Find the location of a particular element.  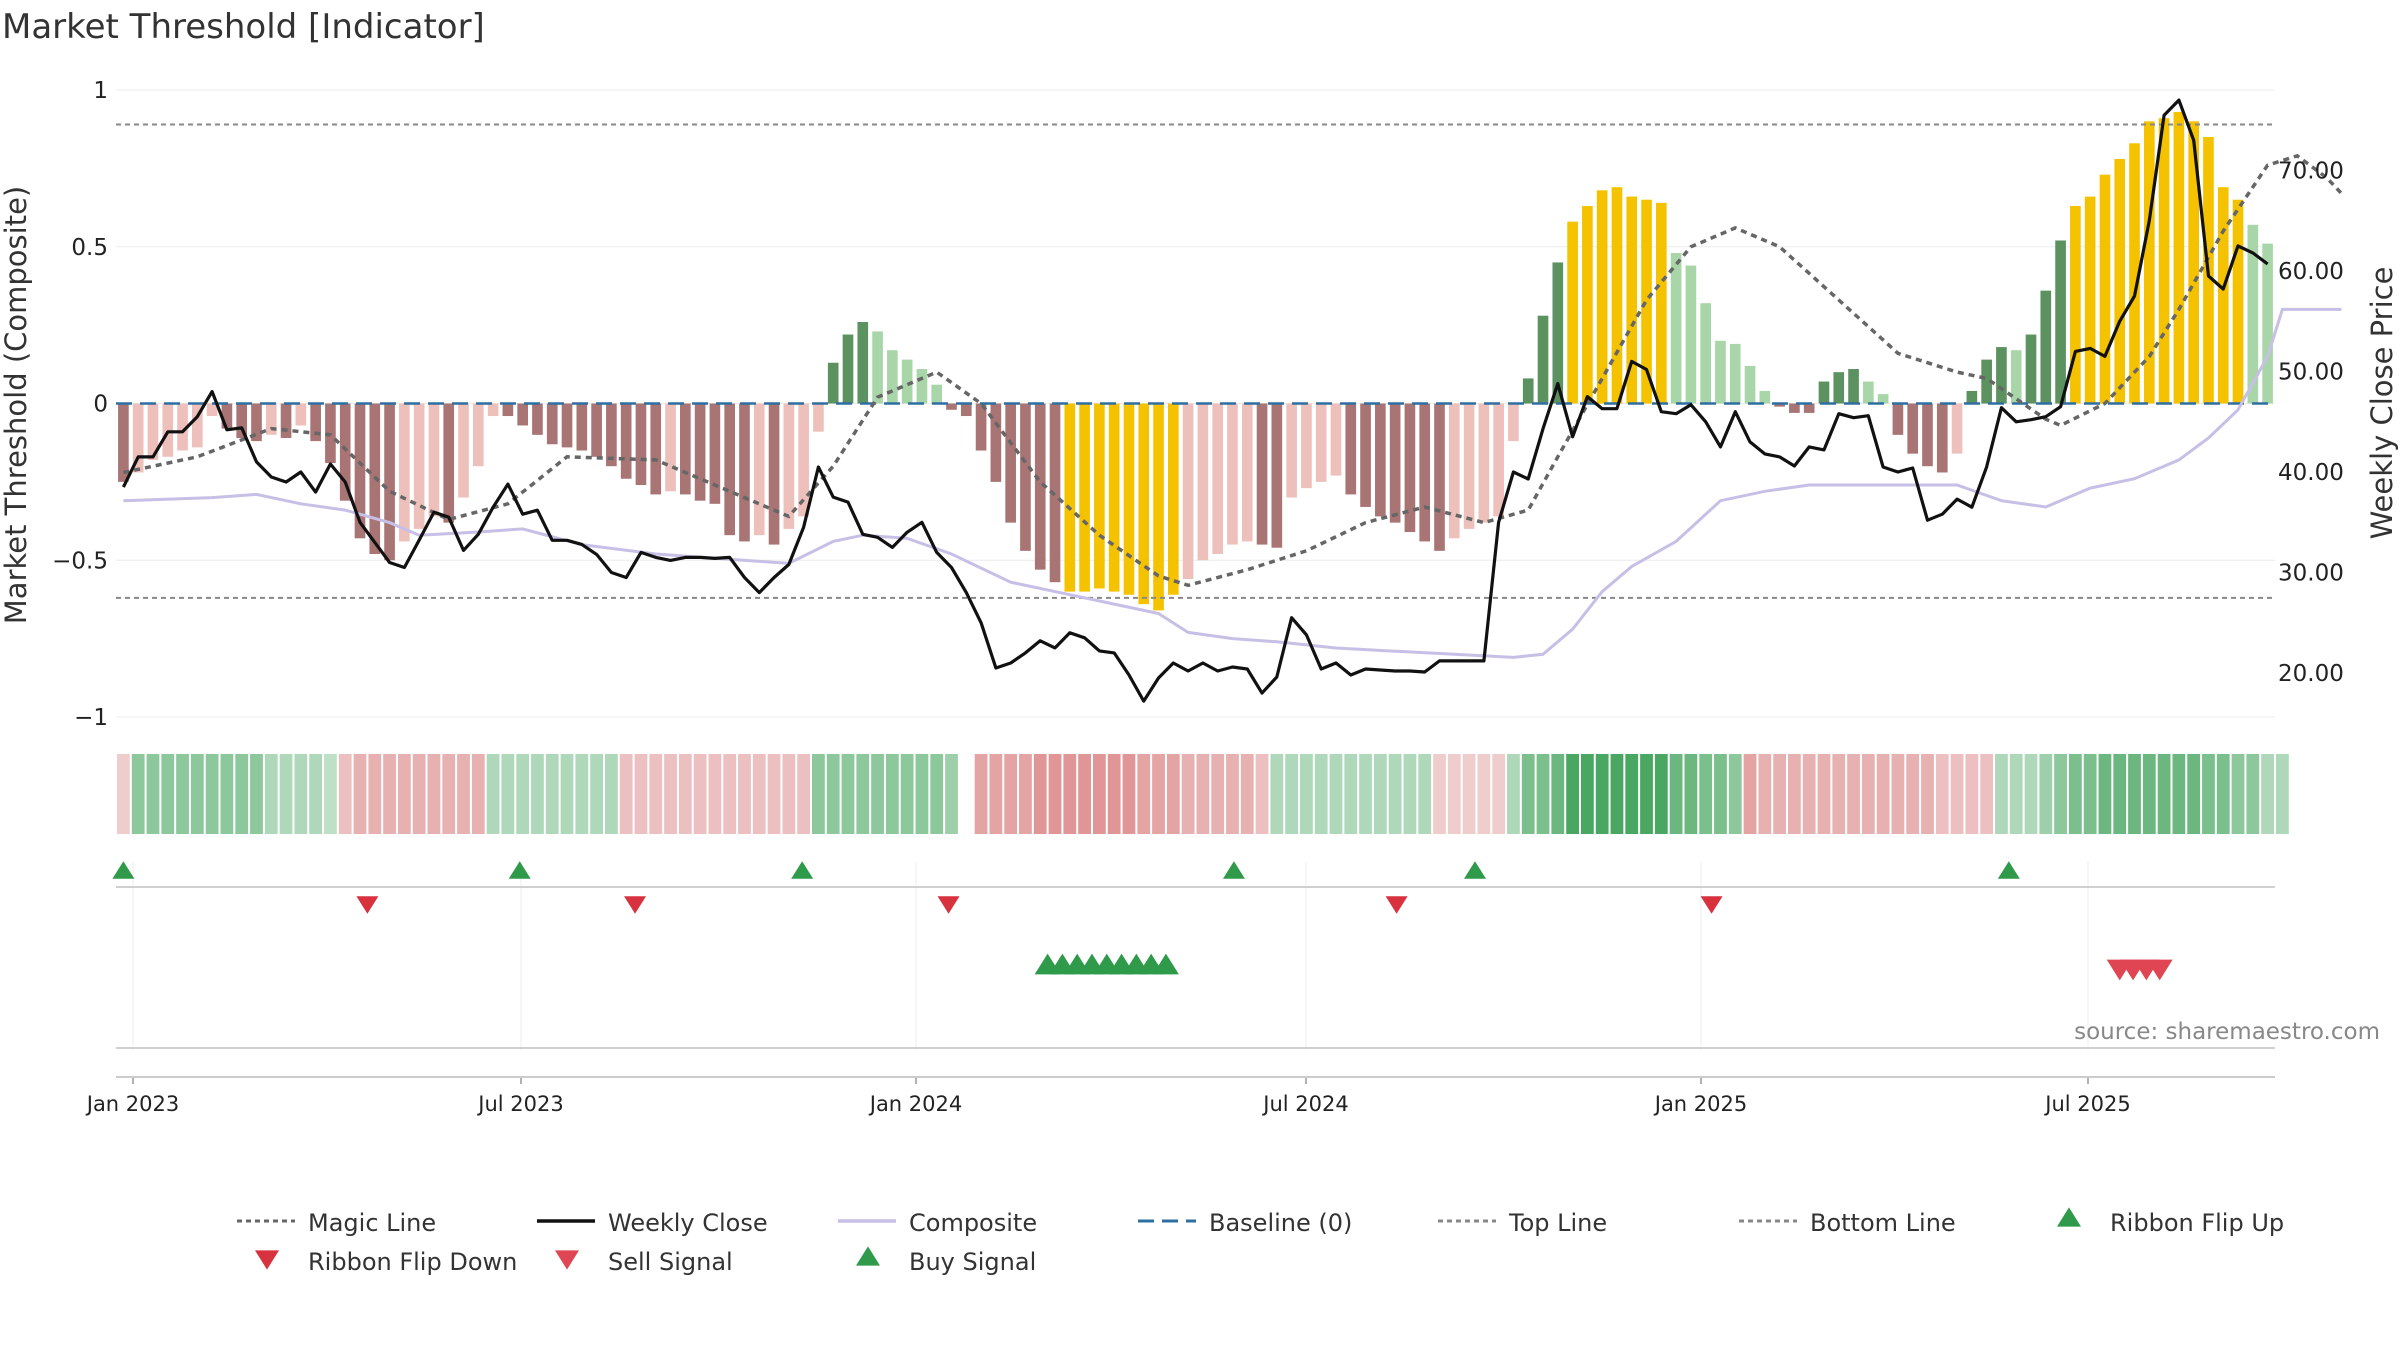

legend-label: Top Line is located at coordinates (1557, 1223).